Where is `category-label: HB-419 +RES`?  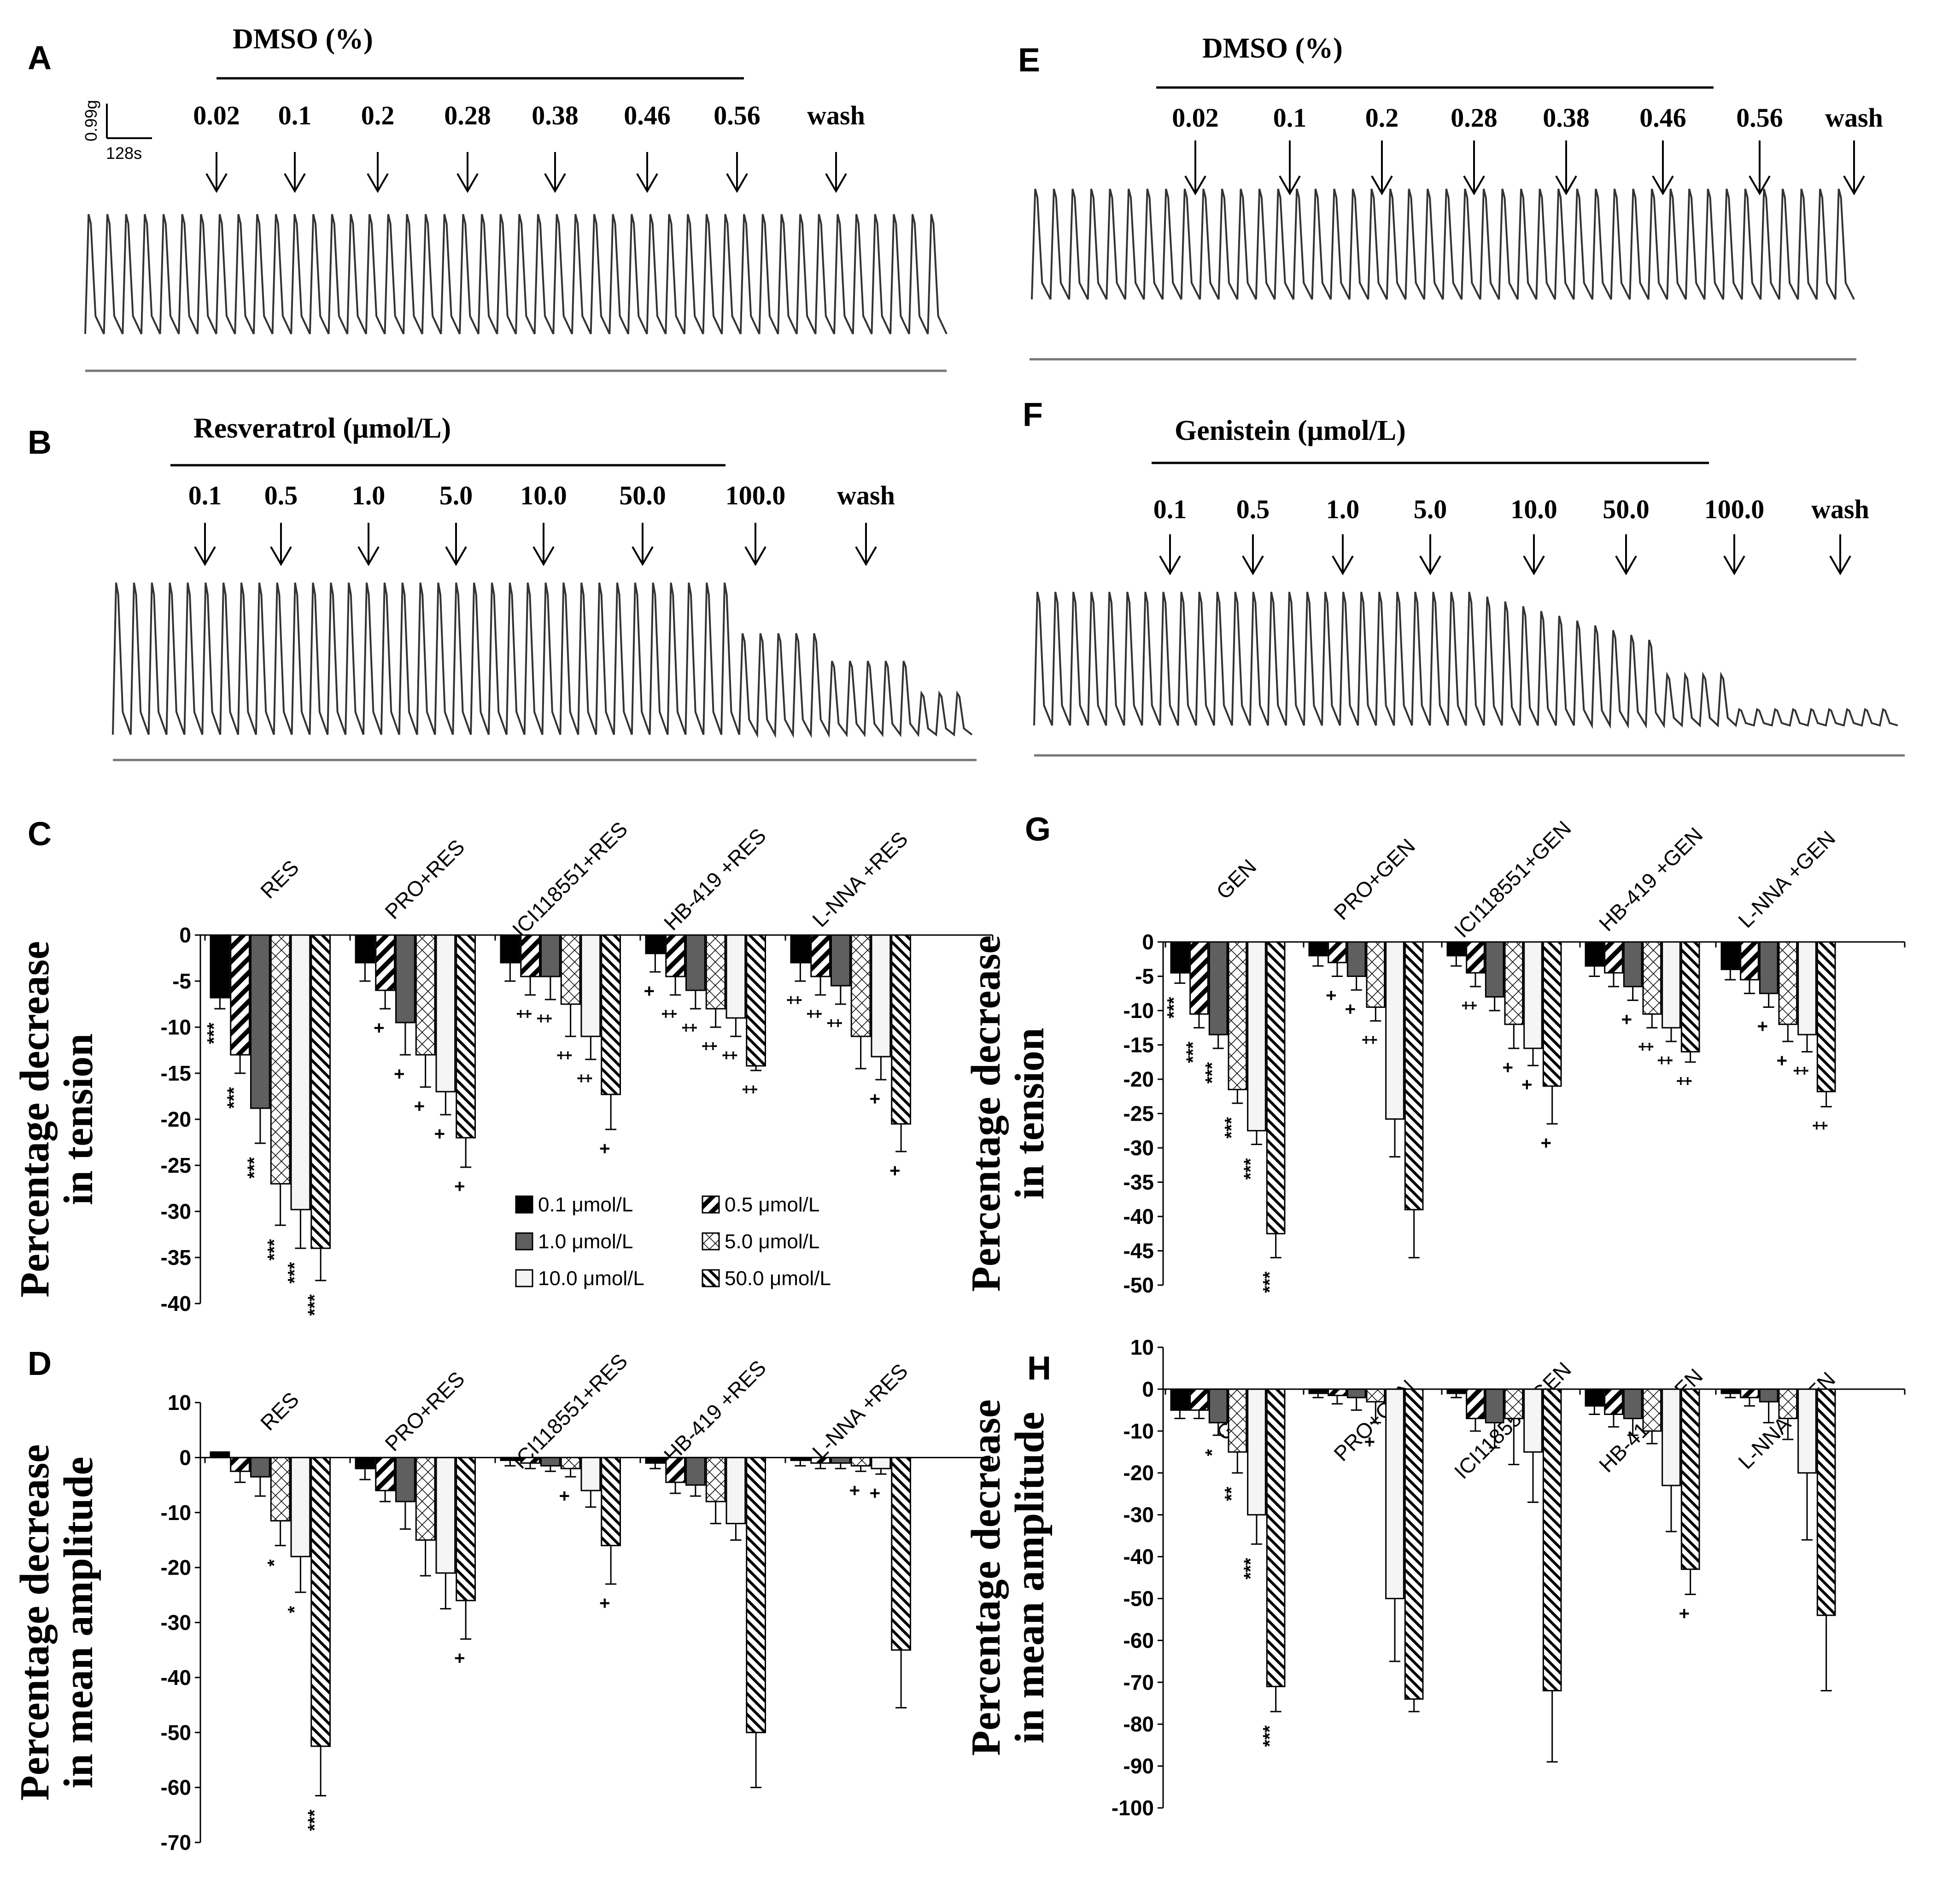 category-label: HB-419 +RES is located at coordinates (715, 1412).